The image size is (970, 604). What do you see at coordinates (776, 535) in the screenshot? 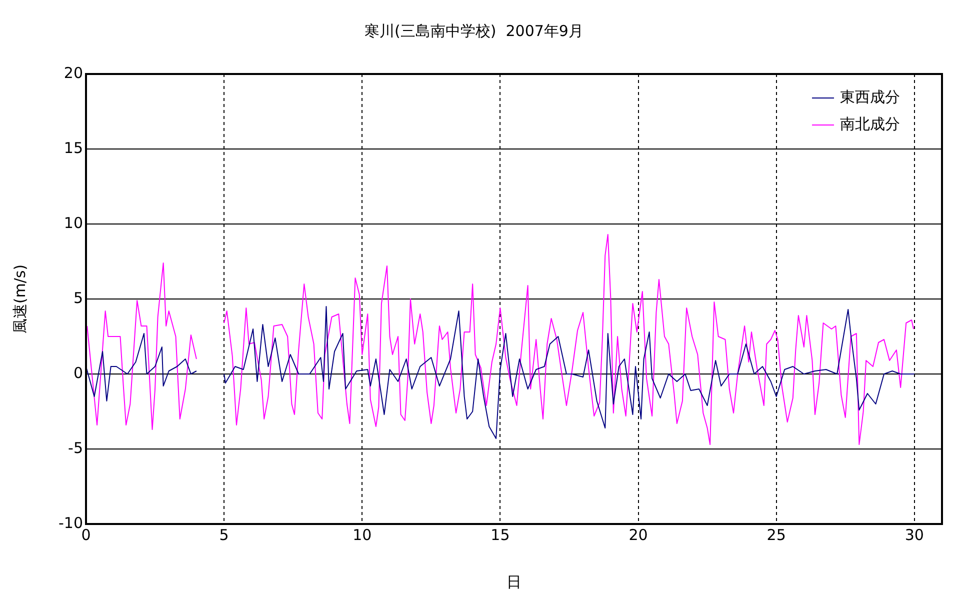
I see `x-tick-label: 25` at bounding box center [776, 535].